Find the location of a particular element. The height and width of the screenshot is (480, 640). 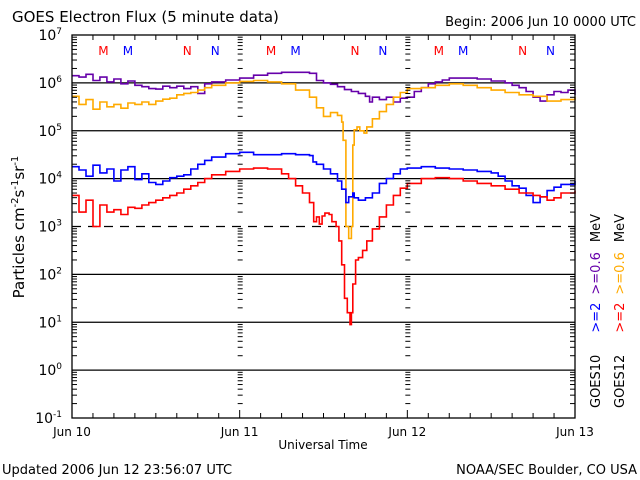

x-tick-label: Jun 11 is located at coordinates (239, 432).